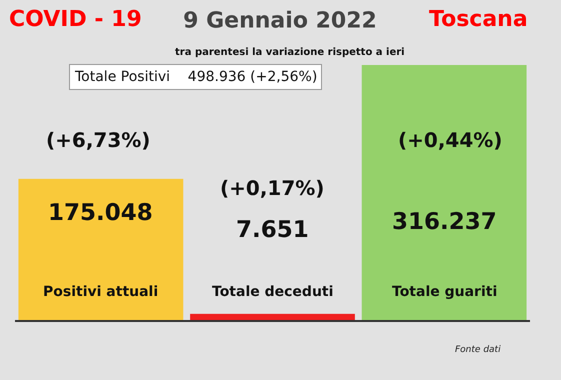  Describe the element at coordinates (273, 292) in the screenshot. I see `x-tick-label: Totale deceduti` at that location.